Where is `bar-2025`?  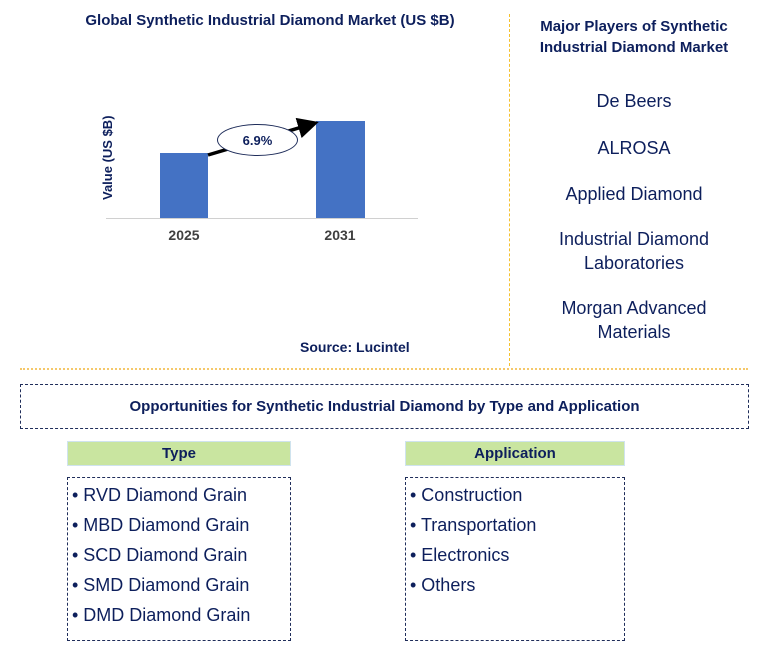
bar-2025 is located at coordinates (184, 185).